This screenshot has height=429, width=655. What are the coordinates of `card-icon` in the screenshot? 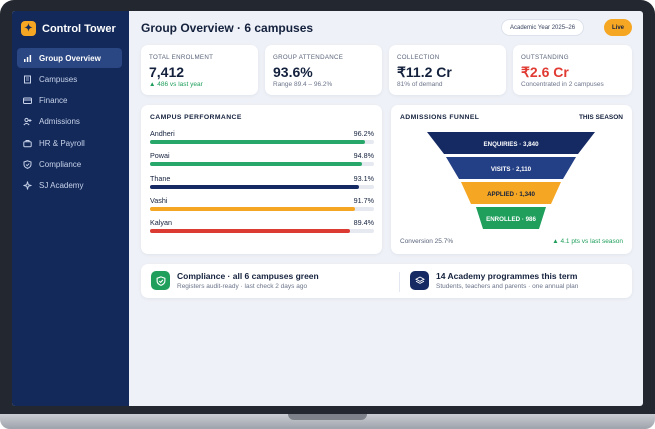 It's located at (27, 100).